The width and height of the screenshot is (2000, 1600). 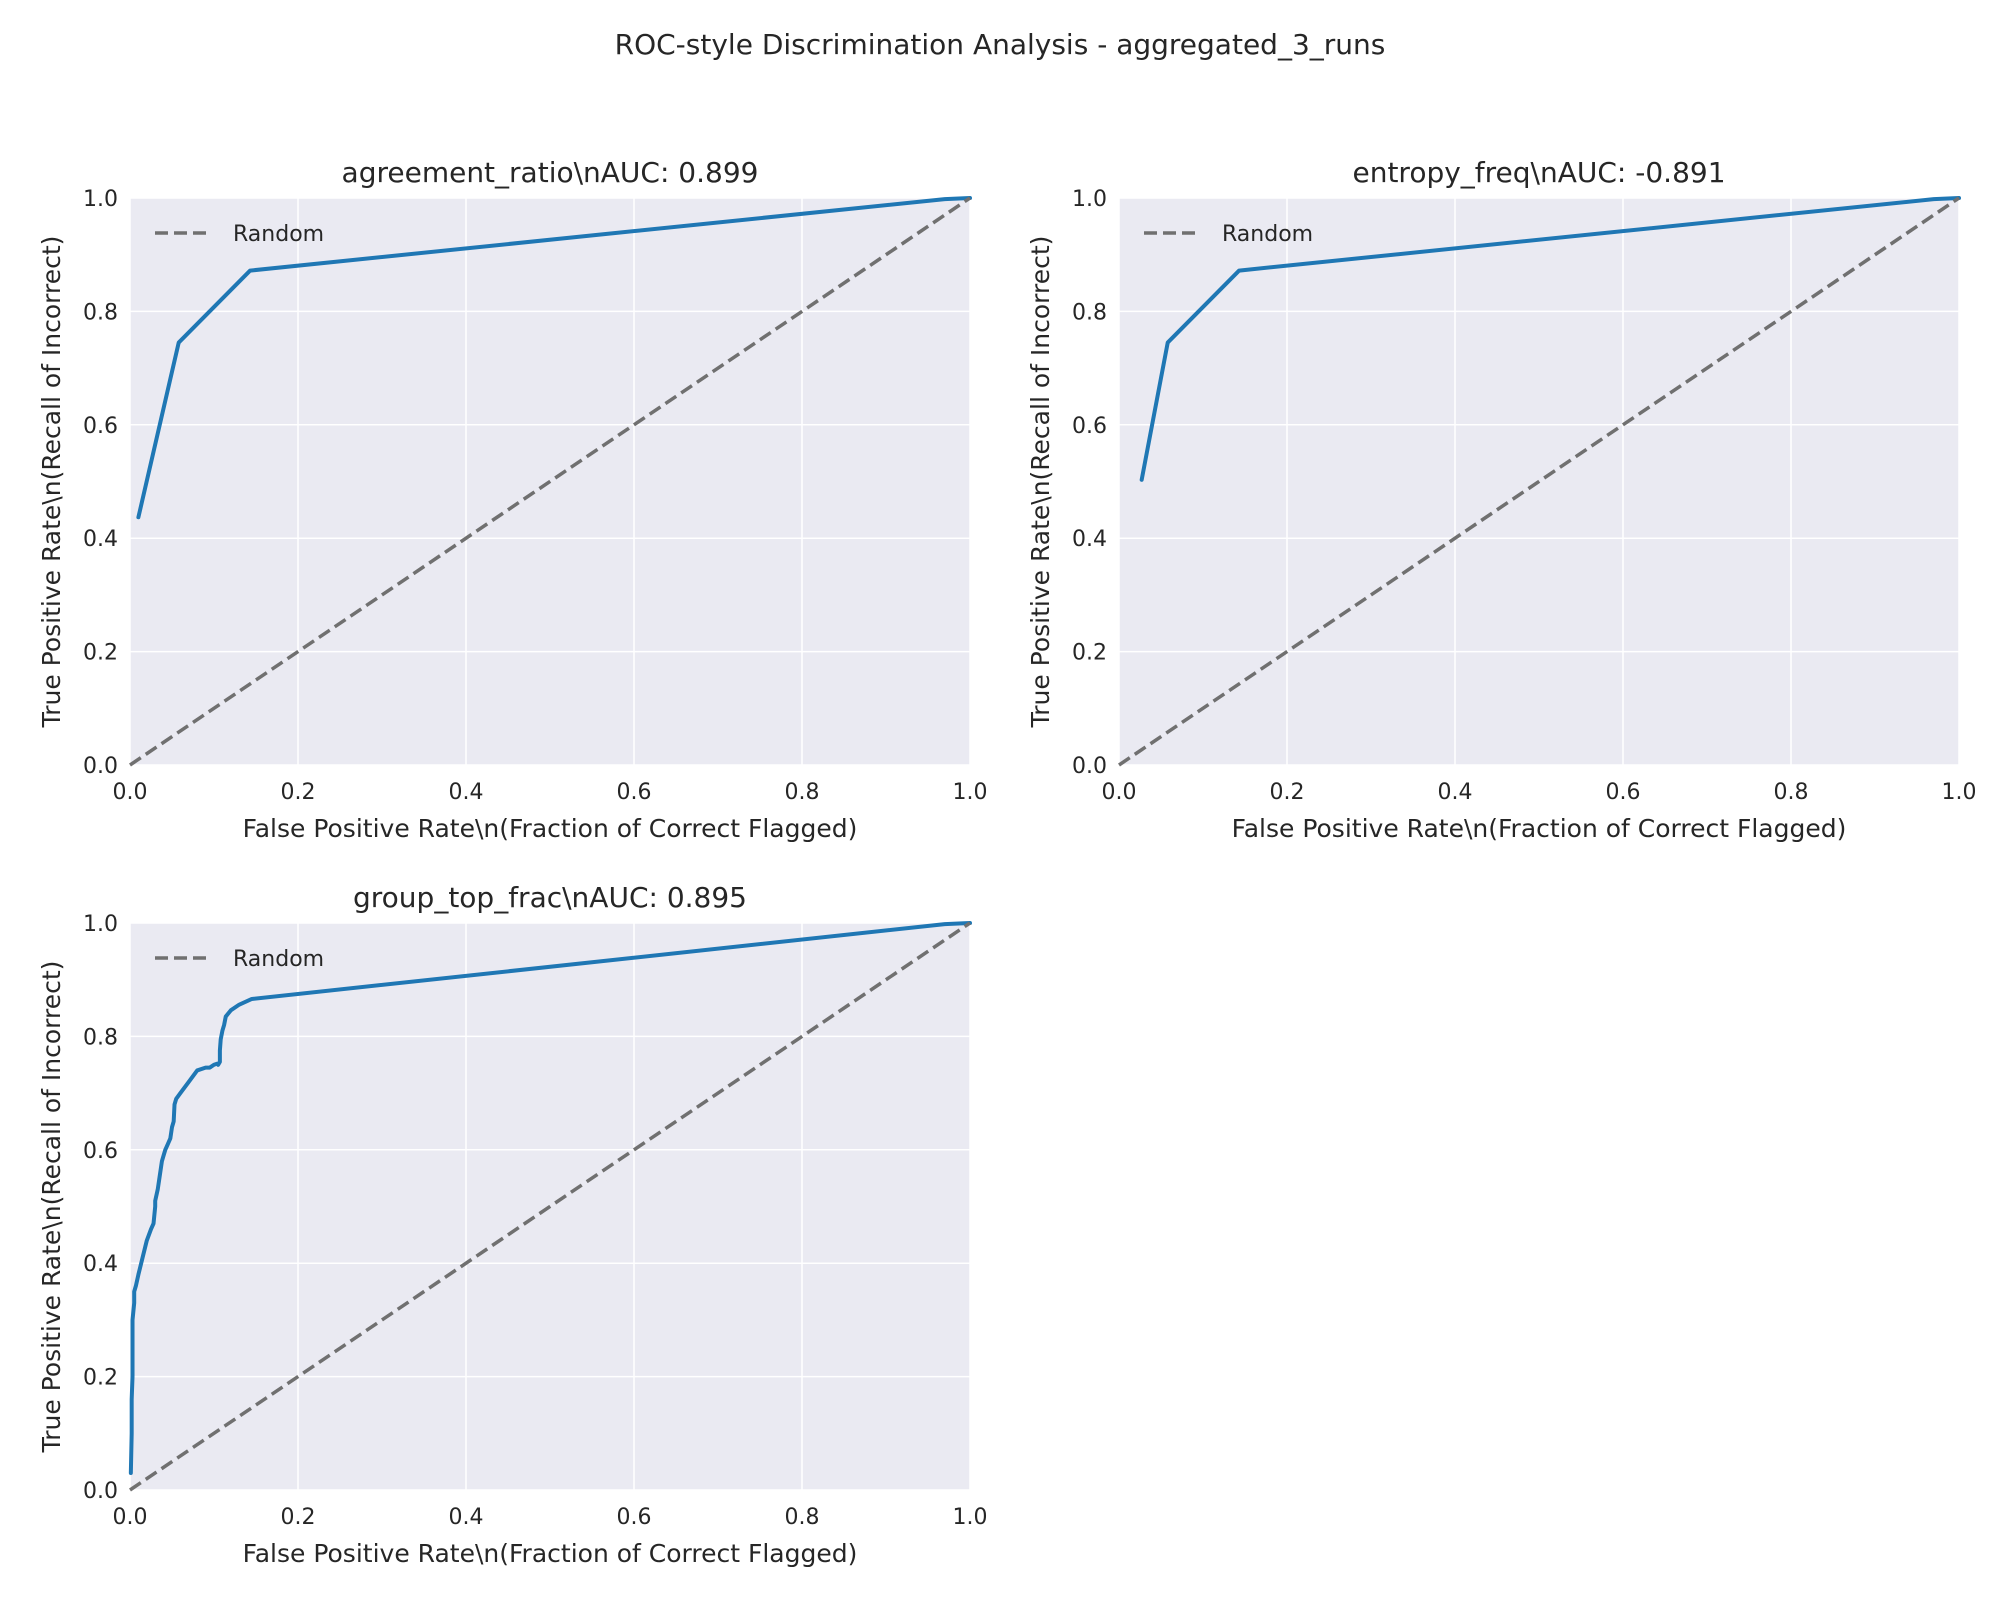 What do you see at coordinates (550, 172) in the screenshot?
I see `subplot-title: agreement_ratio\nAUC: 0.899` at bounding box center [550, 172].